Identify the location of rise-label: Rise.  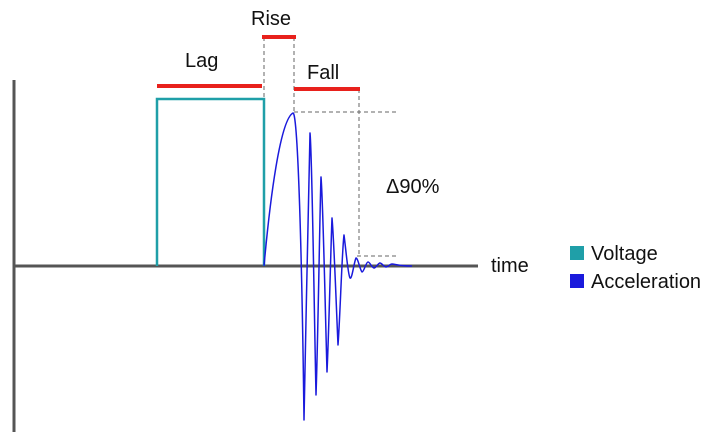
(271, 19).